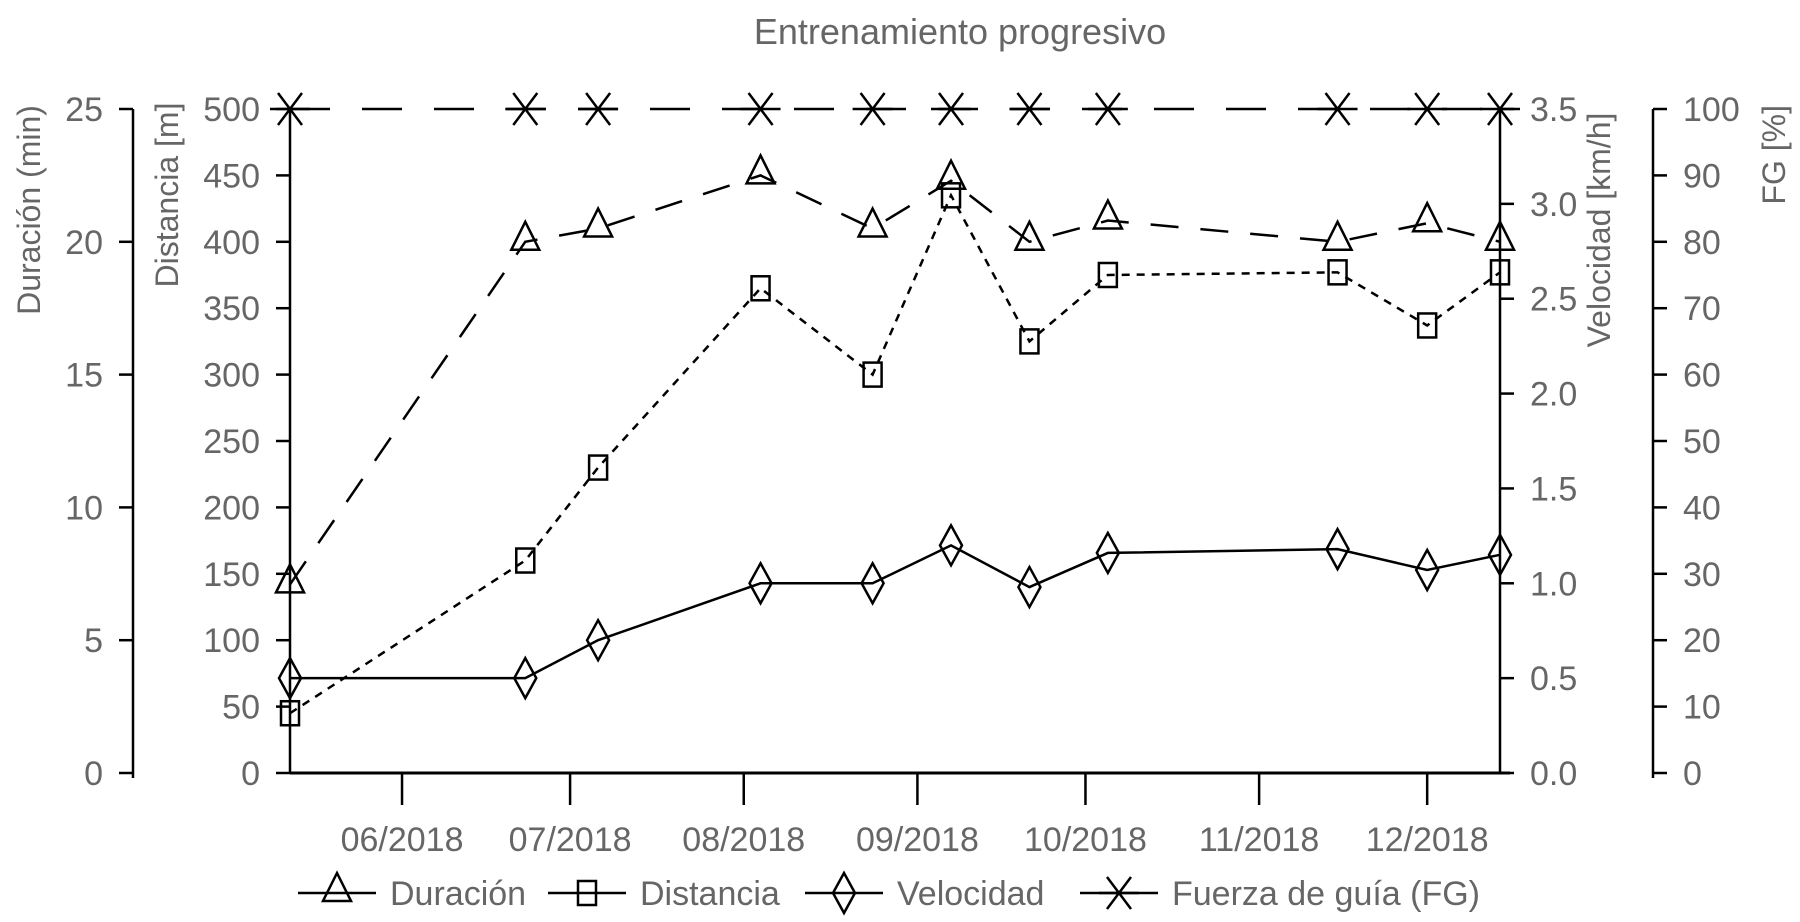 The width and height of the screenshot is (1800, 922). Describe the element at coordinates (402, 840) in the screenshot. I see `x-tick-label: 06/2018` at that location.